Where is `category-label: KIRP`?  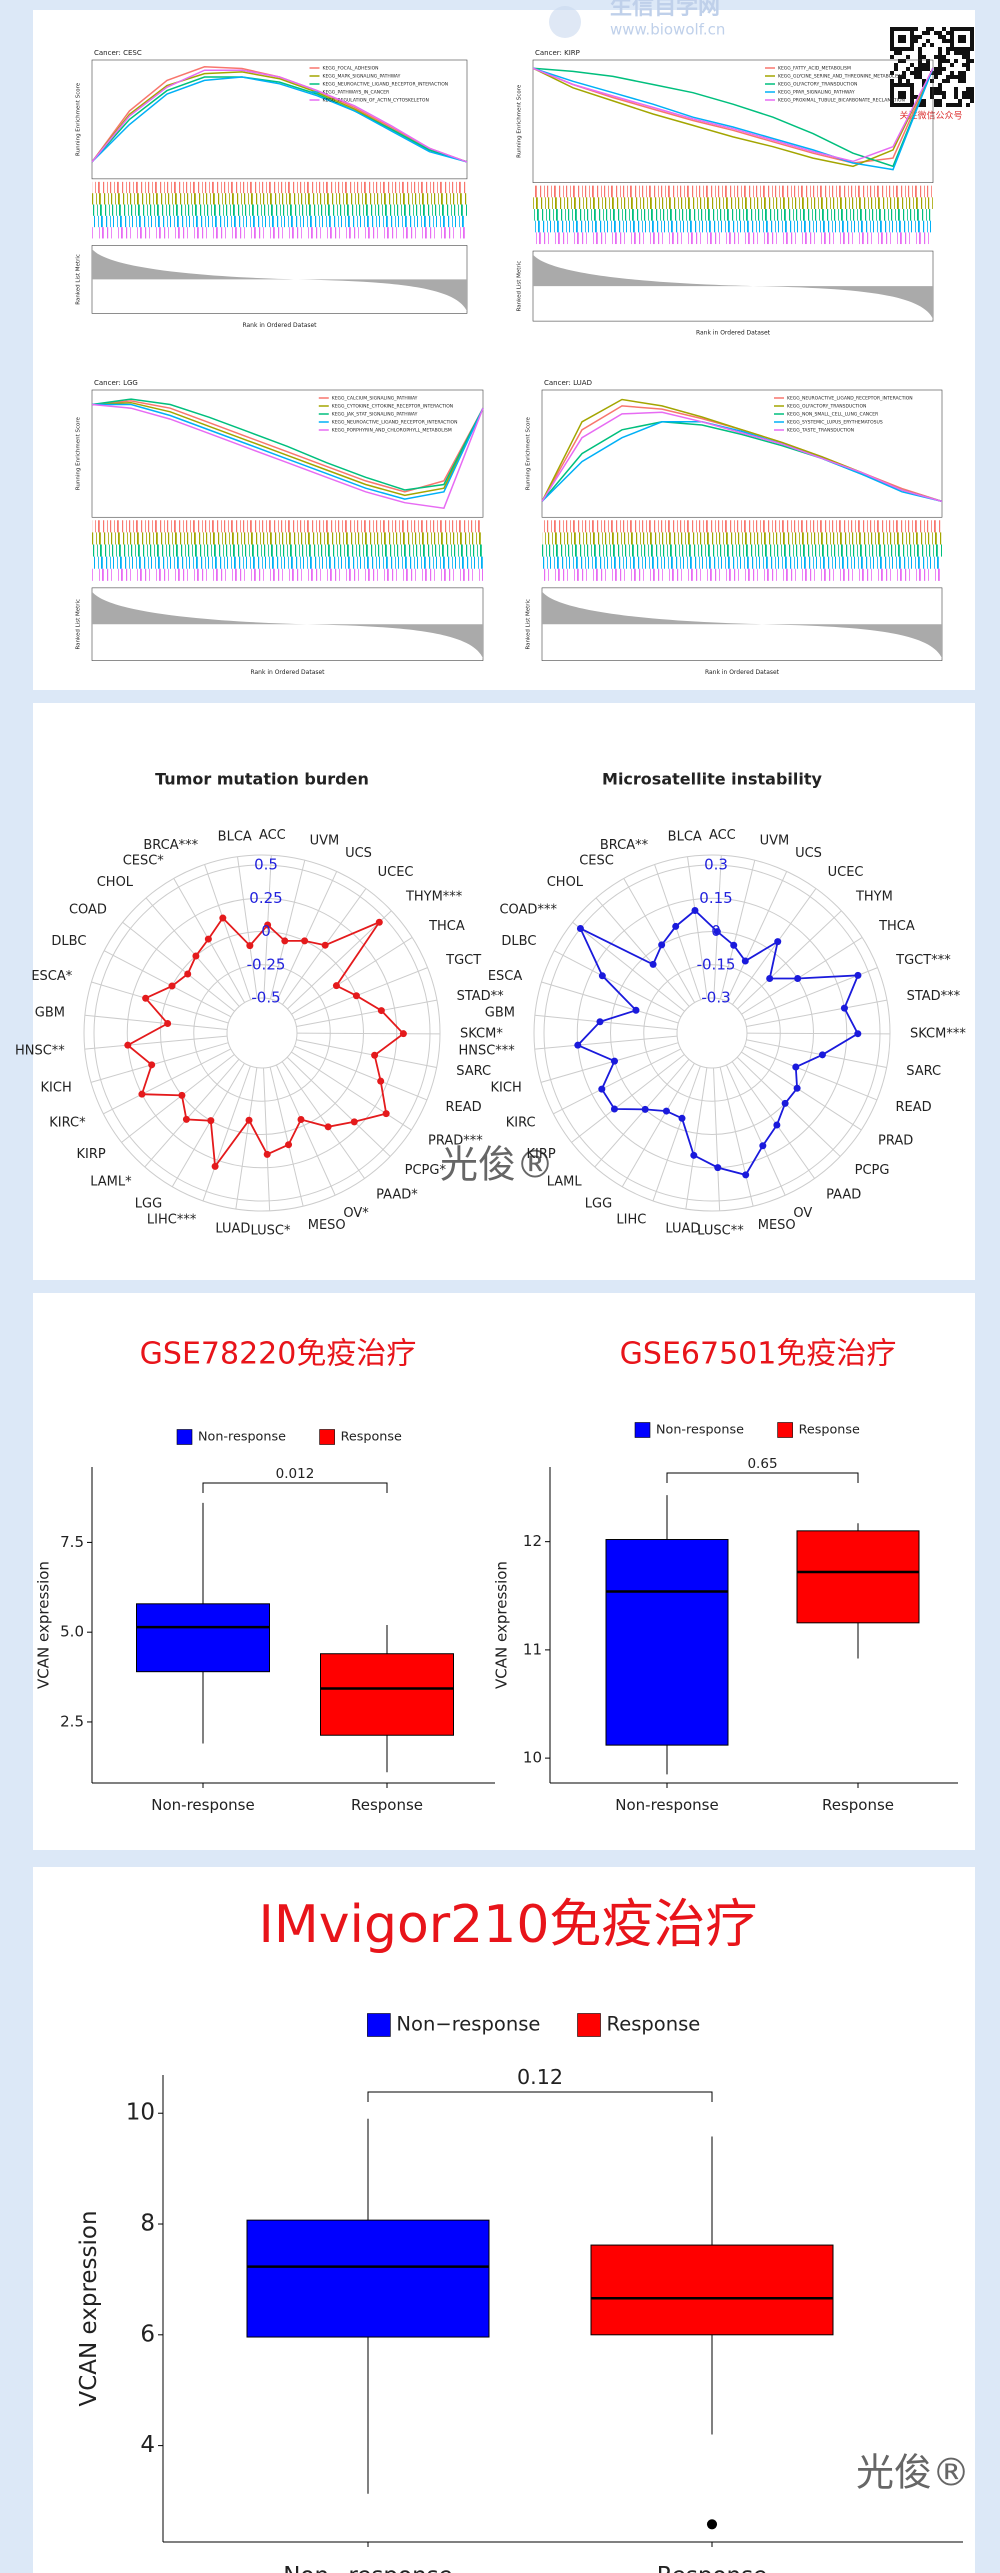 category-label: KIRP is located at coordinates (91, 1154).